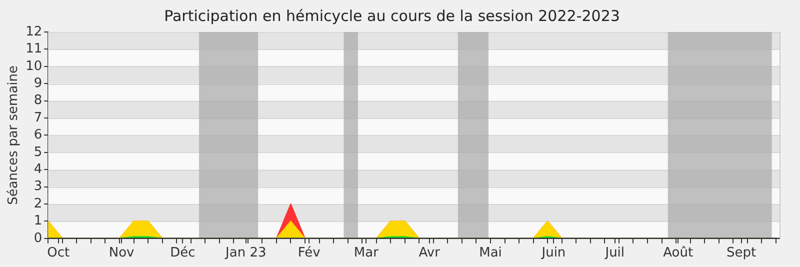 The width and height of the screenshot is (800, 267). Describe the element at coordinates (678, 253) in the screenshot. I see `x-tick-label: Août` at that location.